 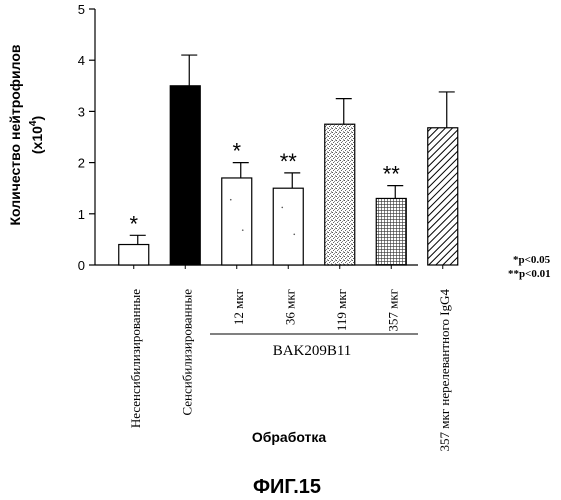 I want to click on y-axis-label-line2: (x104), so click(x=36, y=135).